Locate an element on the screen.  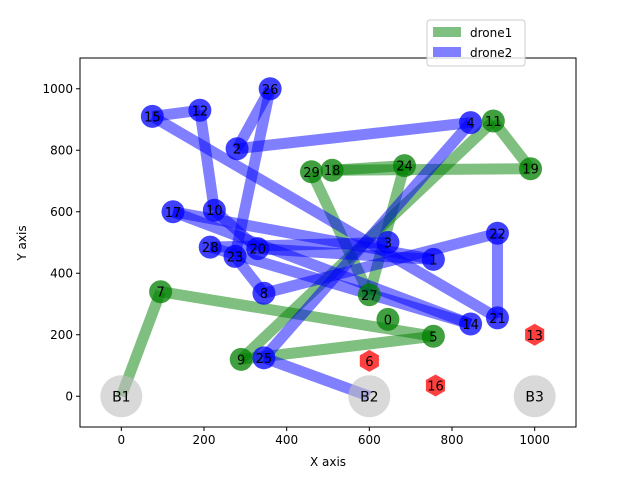
base-label: B1 is located at coordinates (121, 397).